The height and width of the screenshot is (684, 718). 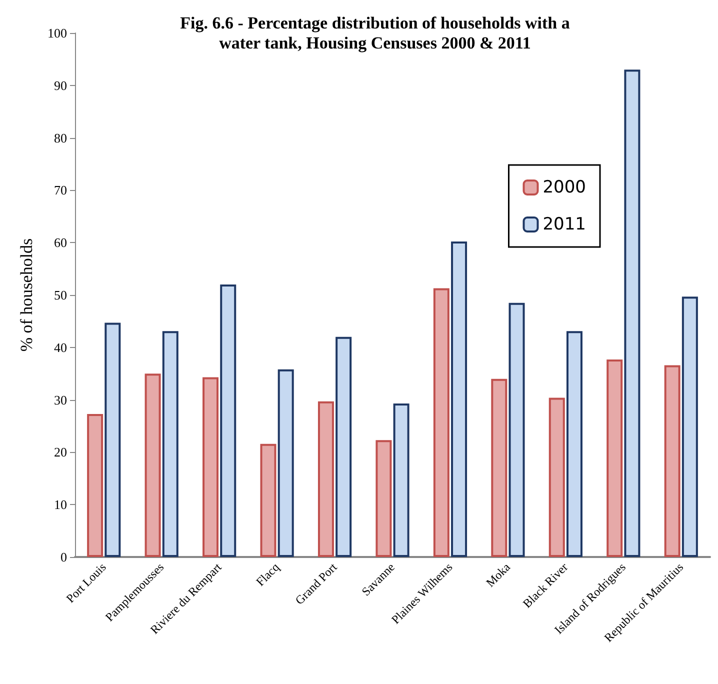 What do you see at coordinates (564, 188) in the screenshot?
I see `legend-label: 2000` at bounding box center [564, 188].